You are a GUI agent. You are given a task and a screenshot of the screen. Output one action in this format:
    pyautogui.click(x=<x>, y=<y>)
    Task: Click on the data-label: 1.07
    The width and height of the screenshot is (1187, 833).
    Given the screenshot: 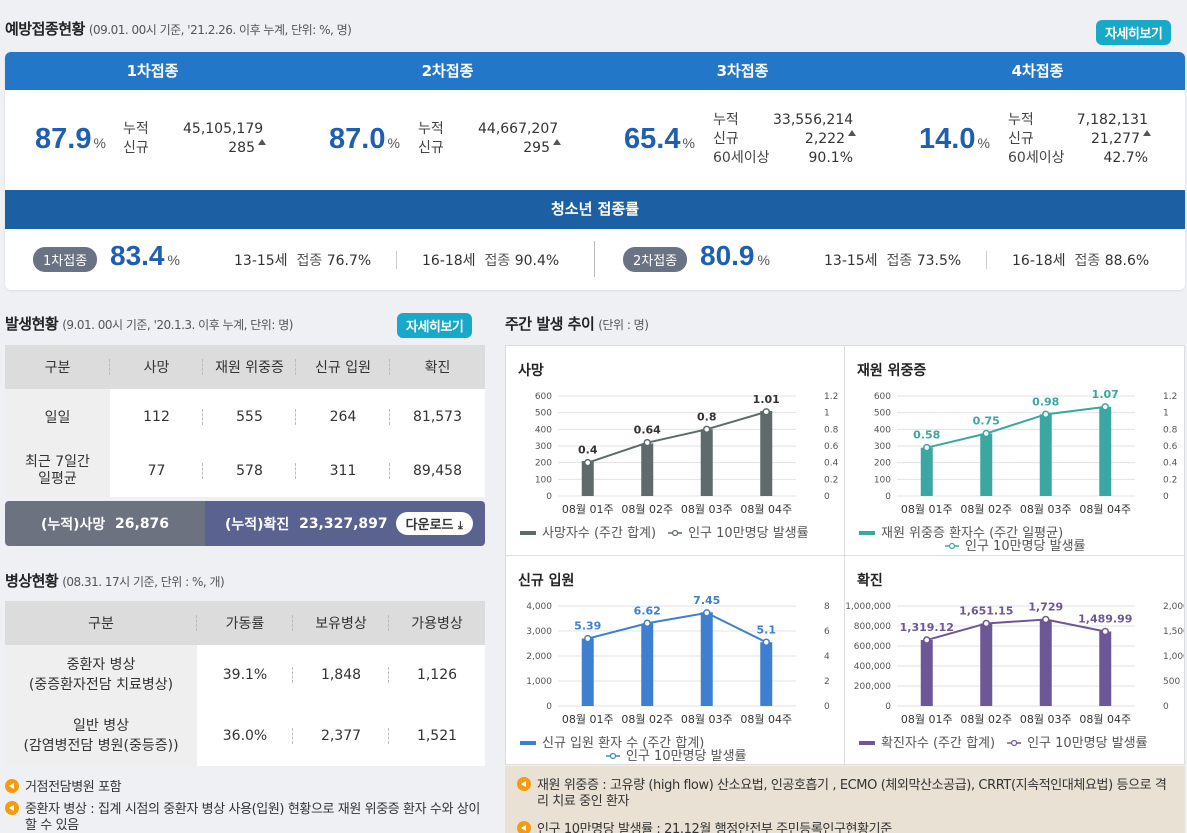 What is the action you would take?
    pyautogui.click(x=1105, y=394)
    